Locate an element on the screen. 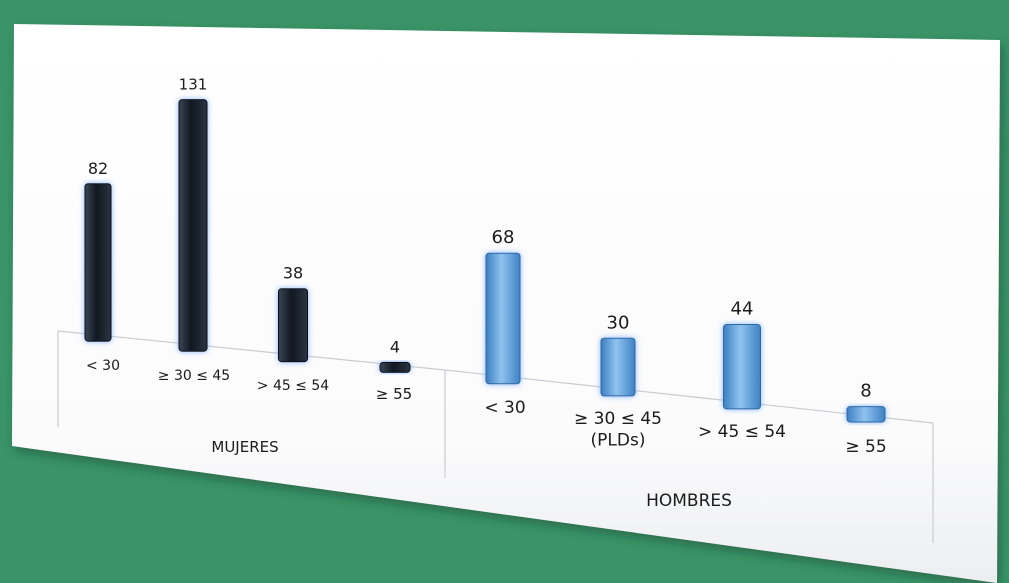  group-label-hombres: HOMBRES is located at coordinates (689, 501).